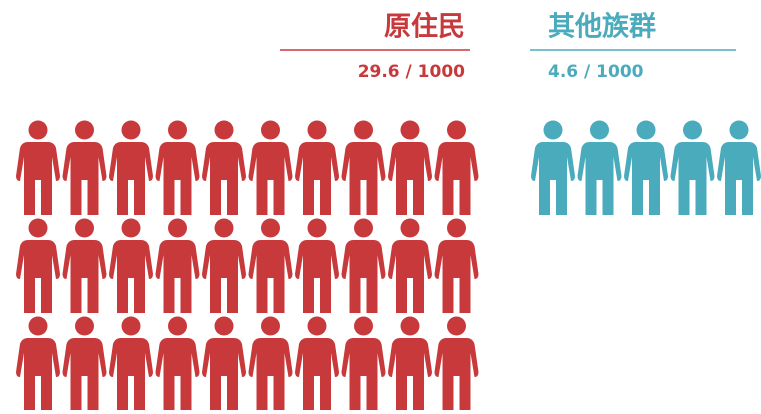  Describe the element at coordinates (596, 72) in the screenshot. I see `rate-label: 4.6 / 1000` at that location.